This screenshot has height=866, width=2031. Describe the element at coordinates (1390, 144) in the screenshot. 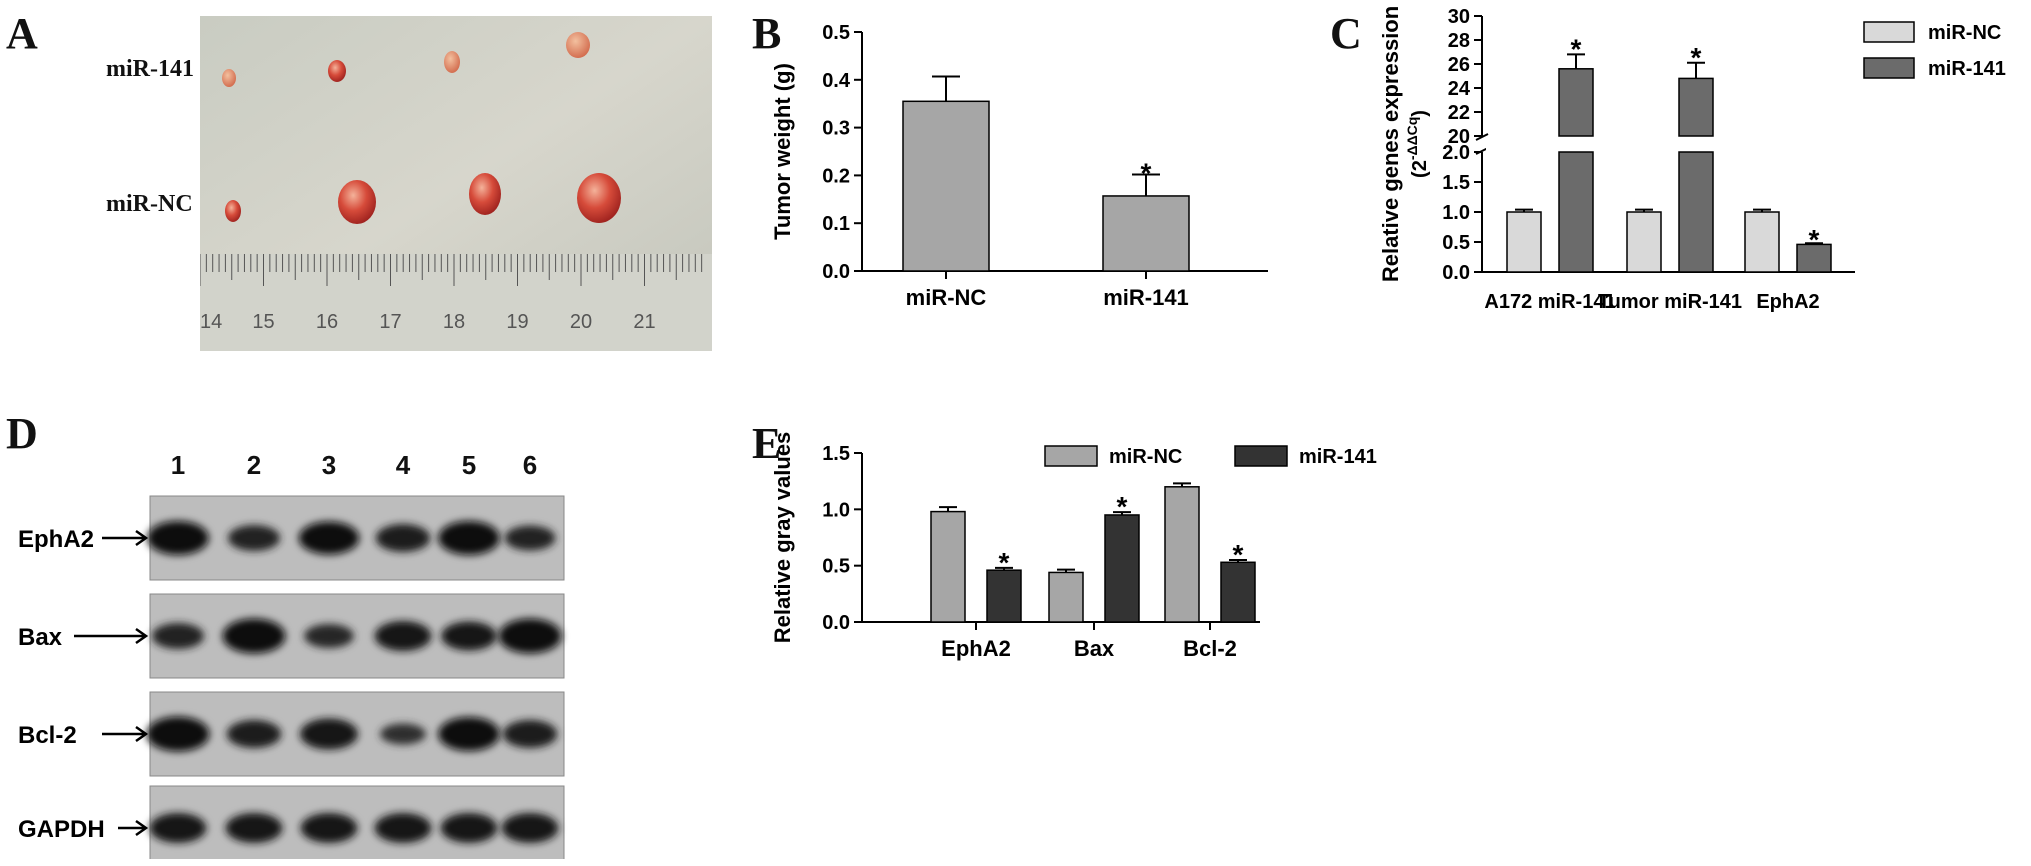

I see `chart-c-y-label-main: Relative genes expression` at that location.